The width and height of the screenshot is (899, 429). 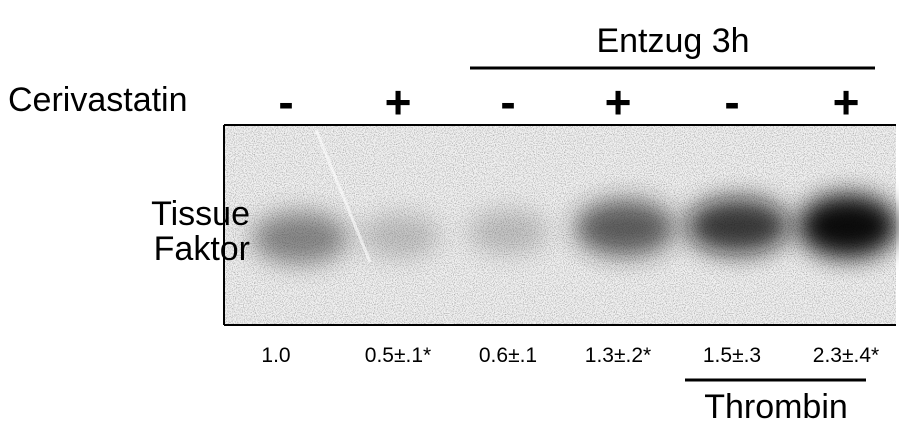 I want to click on quantification: 0.6±.1, so click(x=508, y=355).